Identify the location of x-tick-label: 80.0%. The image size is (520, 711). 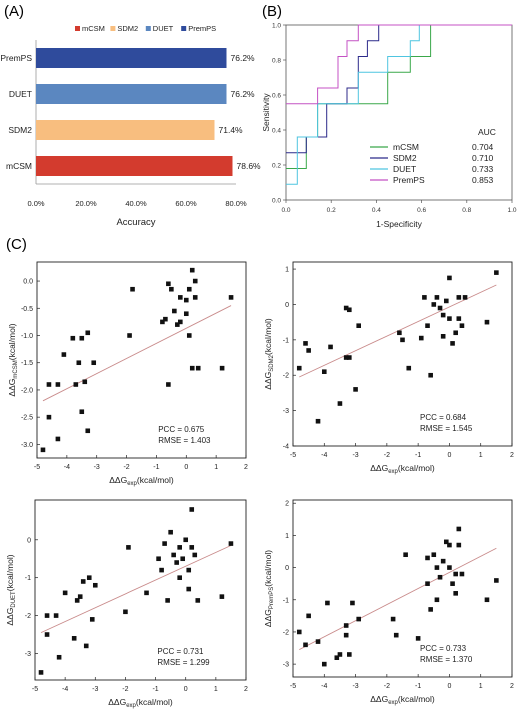
(236, 203).